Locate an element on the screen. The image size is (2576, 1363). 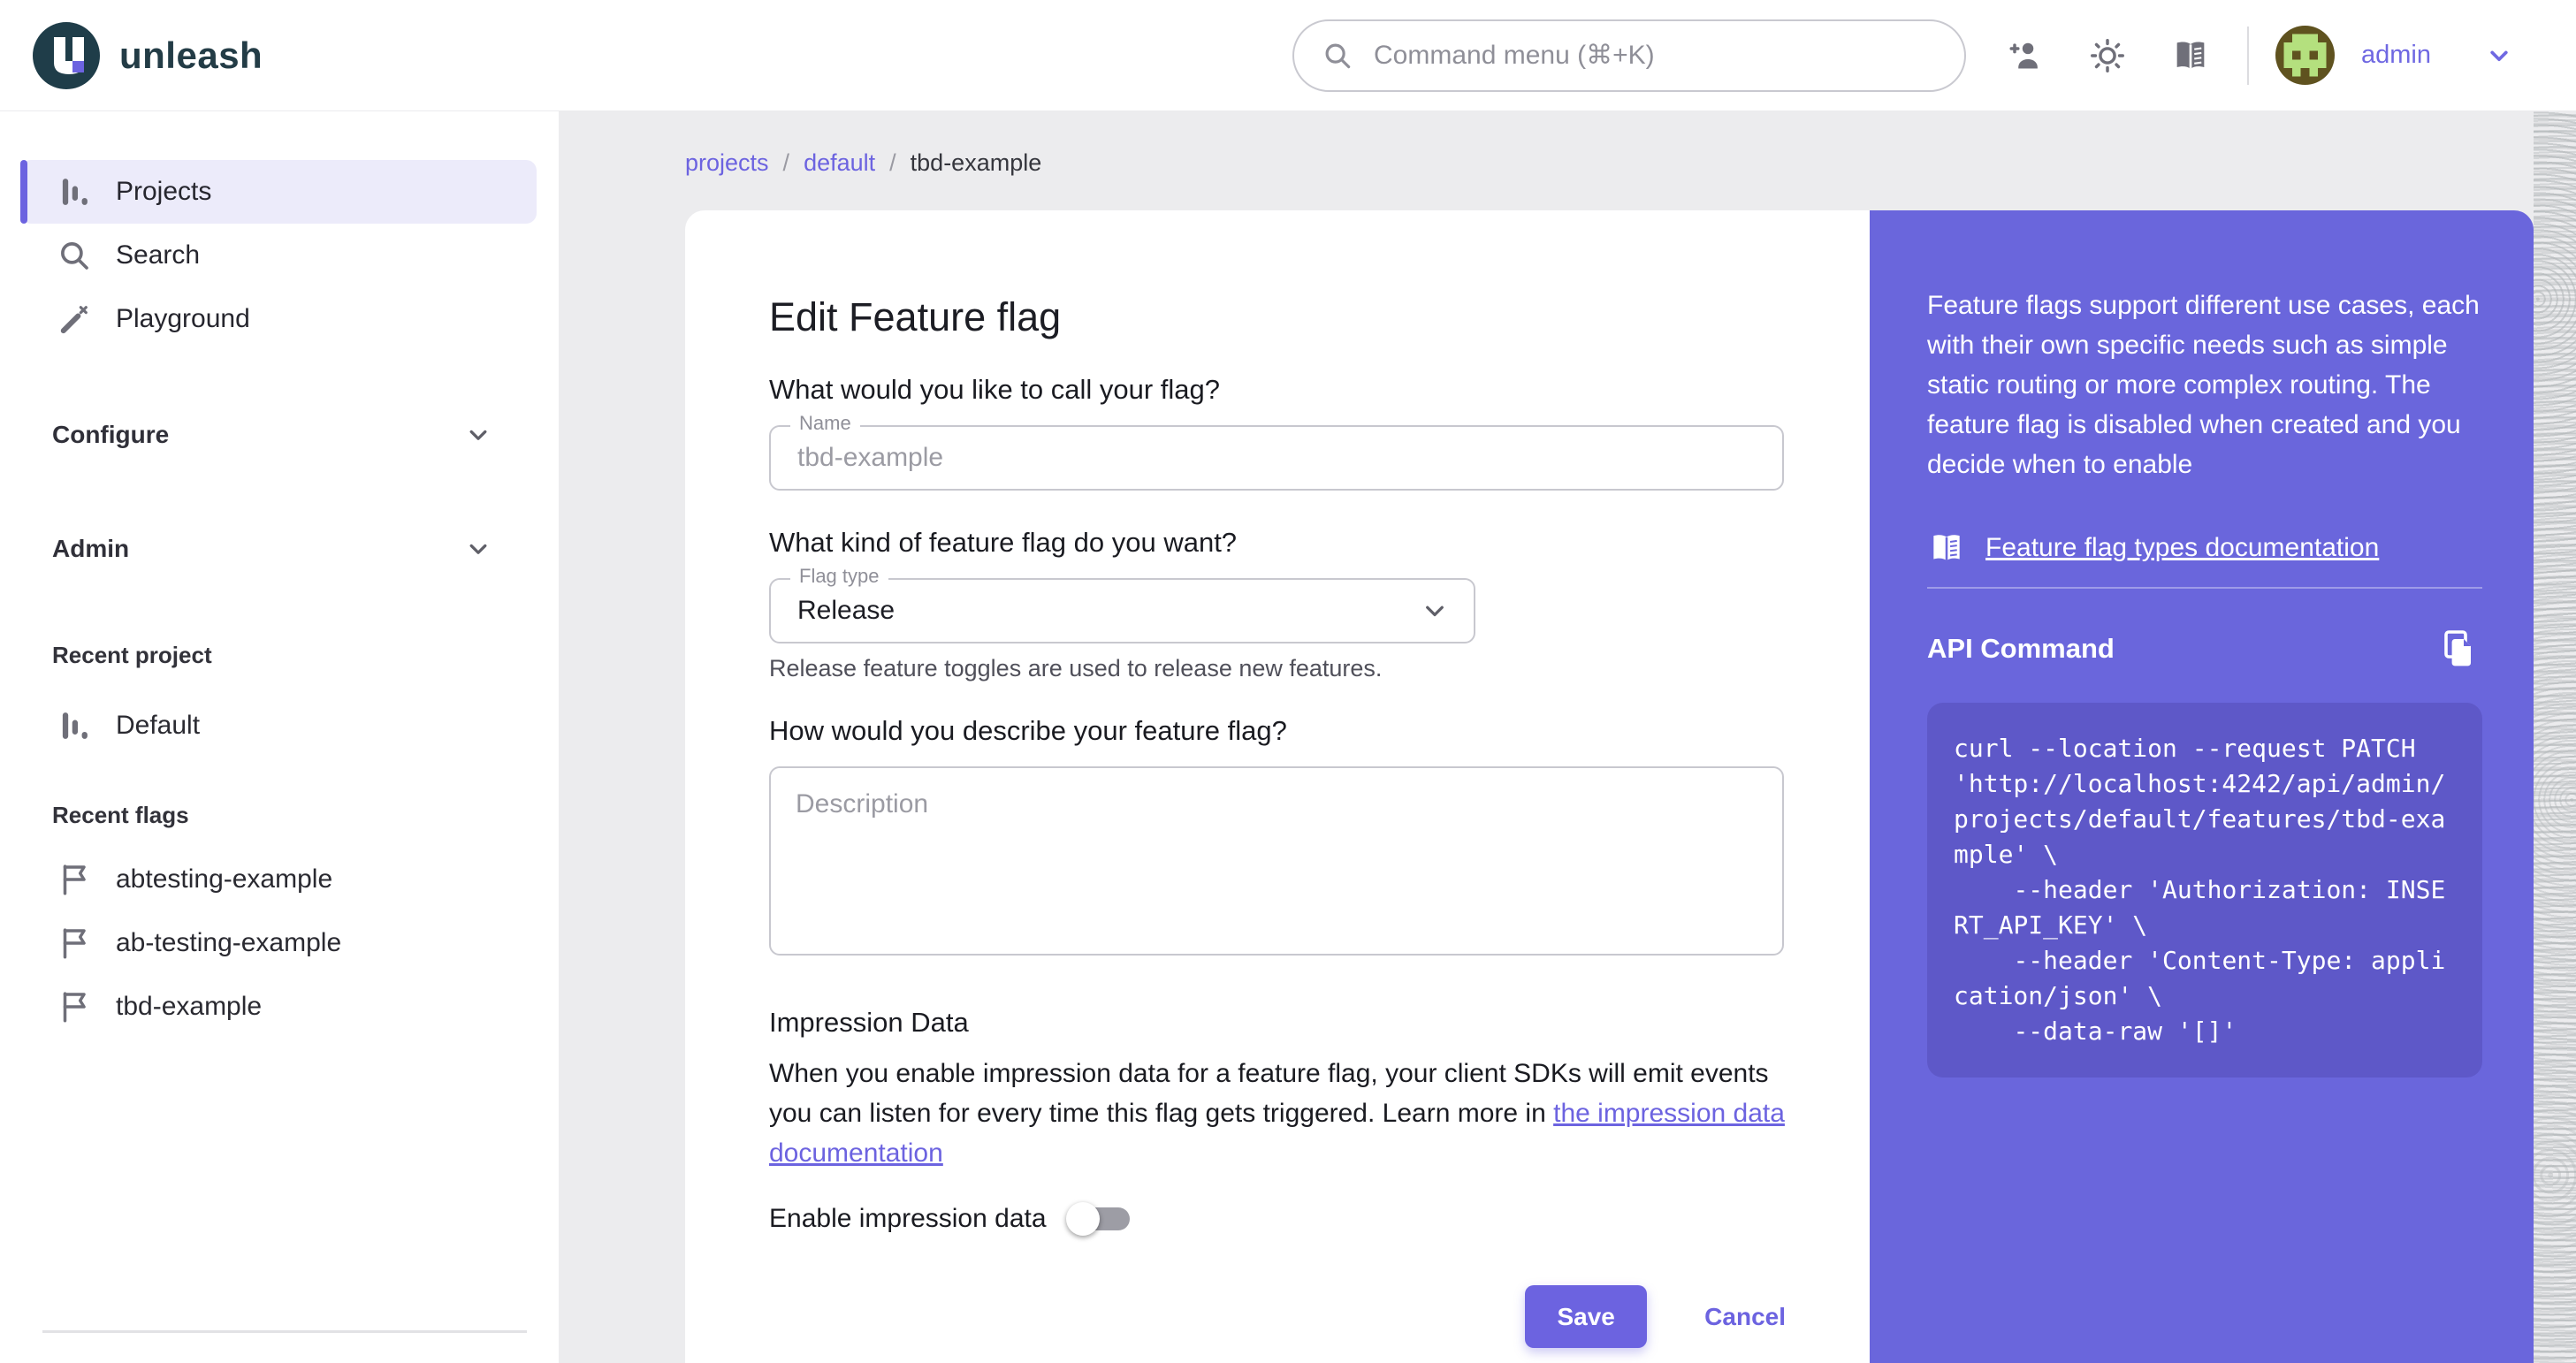
flag-type-select: Flag type Release is located at coordinates (1122, 604).